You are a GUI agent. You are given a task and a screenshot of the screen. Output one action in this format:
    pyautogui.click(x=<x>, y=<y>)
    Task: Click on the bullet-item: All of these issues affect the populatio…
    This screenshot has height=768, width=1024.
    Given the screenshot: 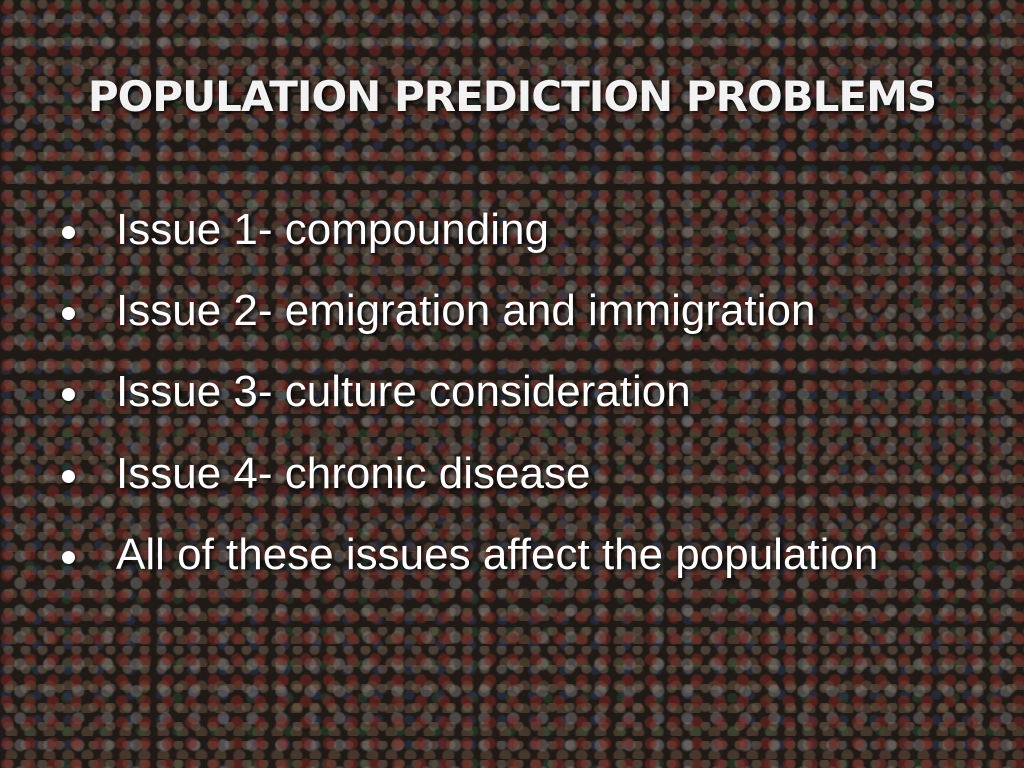 What is the action you would take?
    pyautogui.click(x=497, y=554)
    